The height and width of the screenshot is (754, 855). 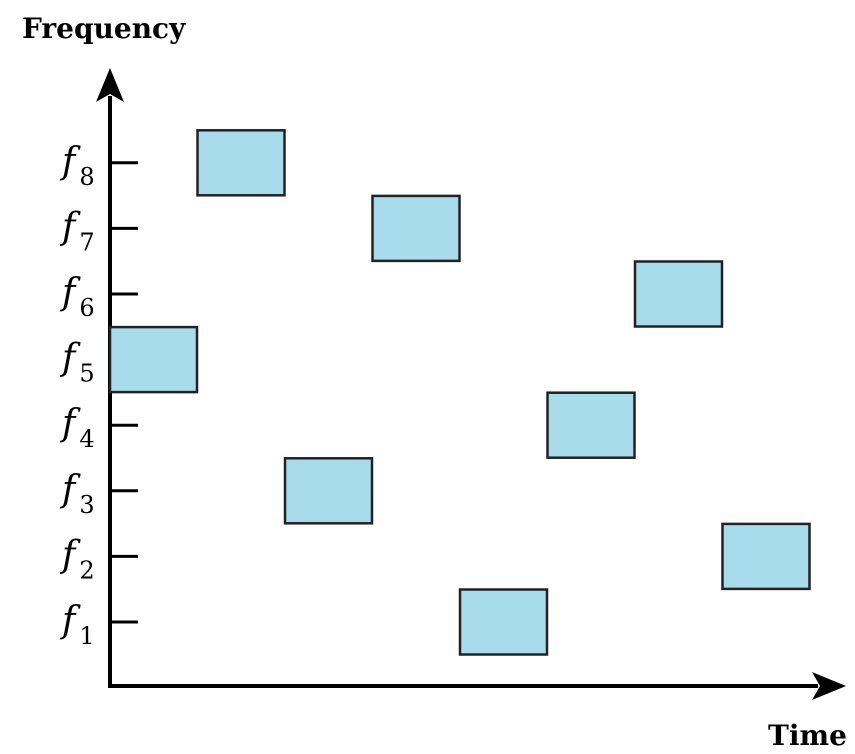 What do you see at coordinates (829, 686) in the screenshot?
I see `x-axis-arrow` at bounding box center [829, 686].